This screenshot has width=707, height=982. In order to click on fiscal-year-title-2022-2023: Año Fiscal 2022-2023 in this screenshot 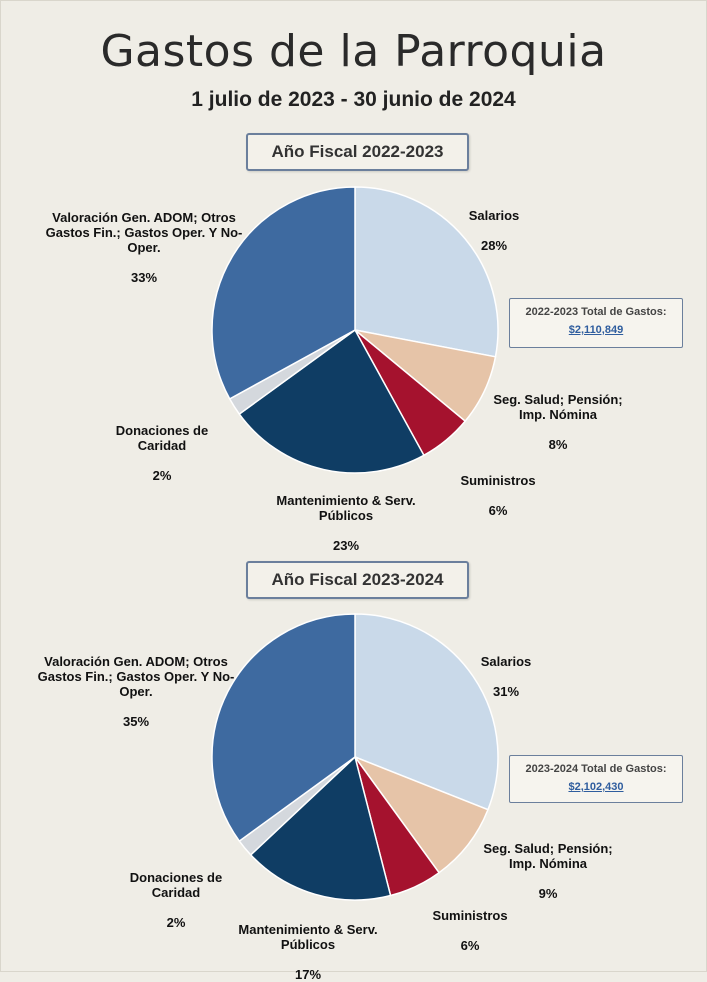, I will do `click(357, 152)`.